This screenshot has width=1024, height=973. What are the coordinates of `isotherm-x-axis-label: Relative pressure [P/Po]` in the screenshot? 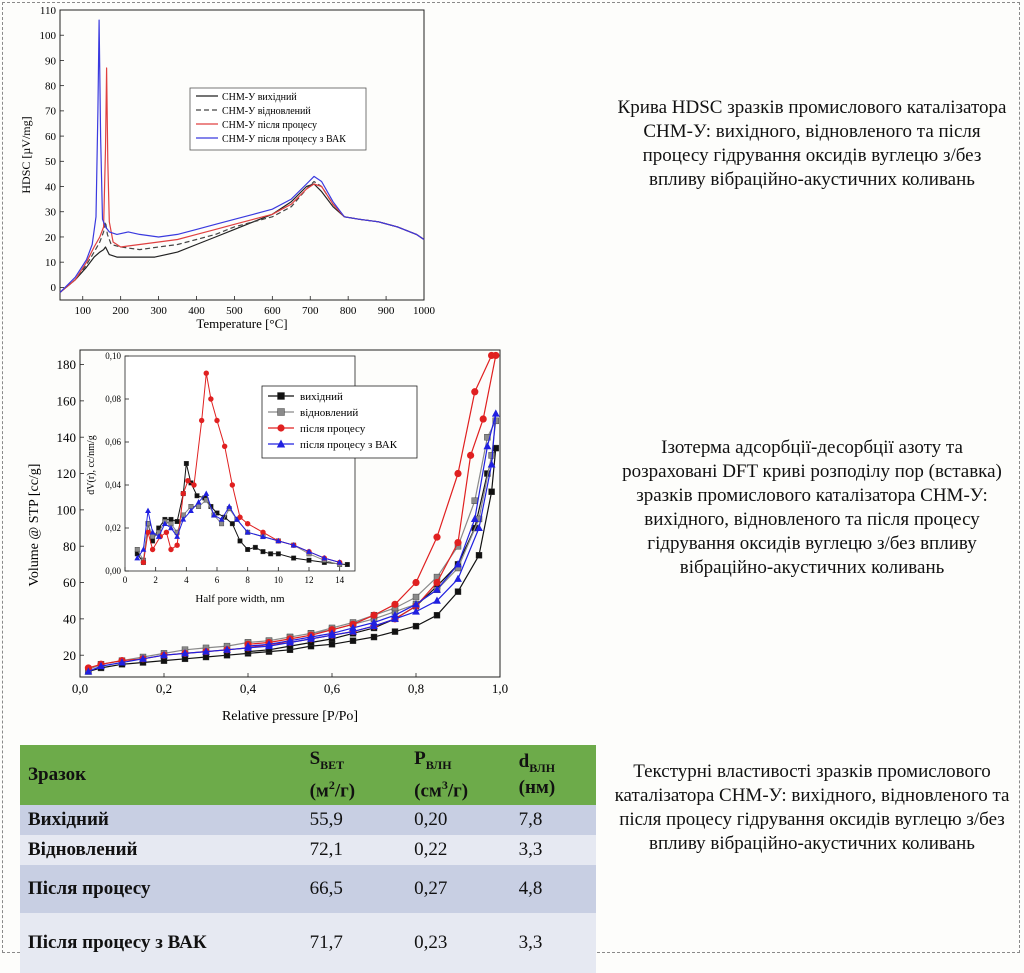 It's located at (290, 716).